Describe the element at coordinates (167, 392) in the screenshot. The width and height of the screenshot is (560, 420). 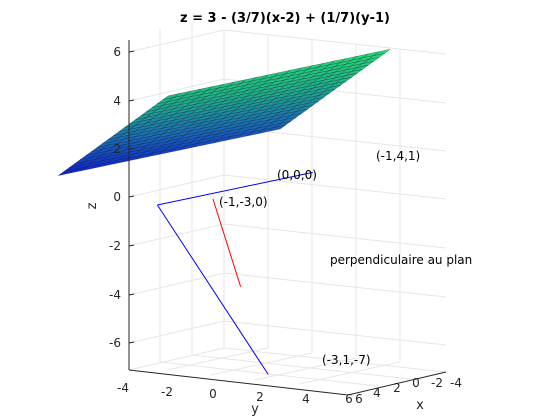
I see `y-tick-minus2: -2` at that location.